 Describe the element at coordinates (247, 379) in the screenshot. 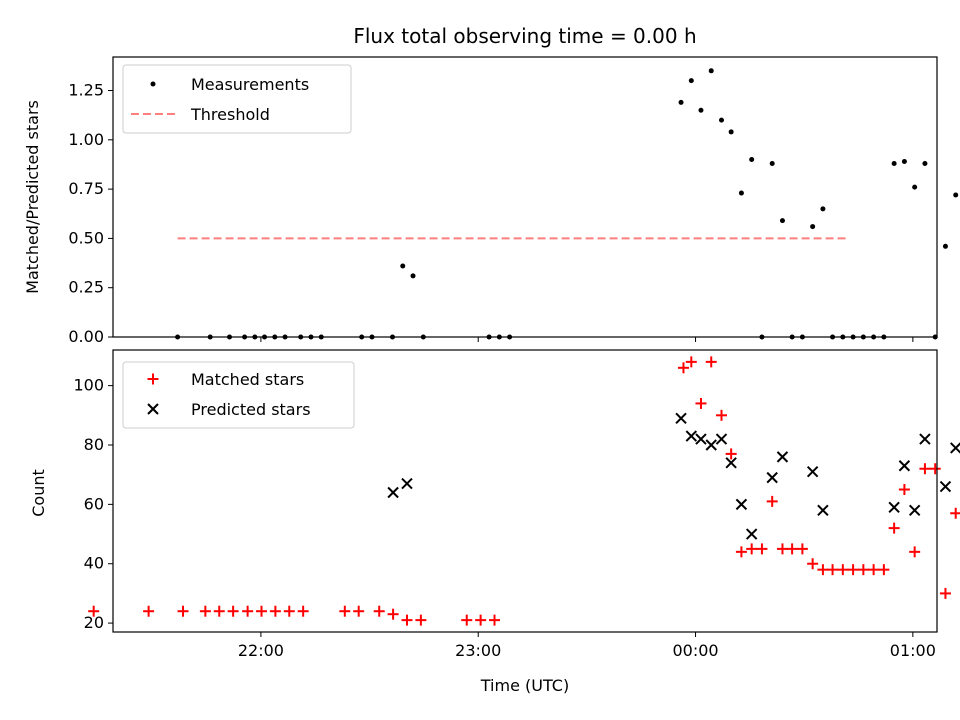

I see `legend-matched-label: Matched stars` at that location.